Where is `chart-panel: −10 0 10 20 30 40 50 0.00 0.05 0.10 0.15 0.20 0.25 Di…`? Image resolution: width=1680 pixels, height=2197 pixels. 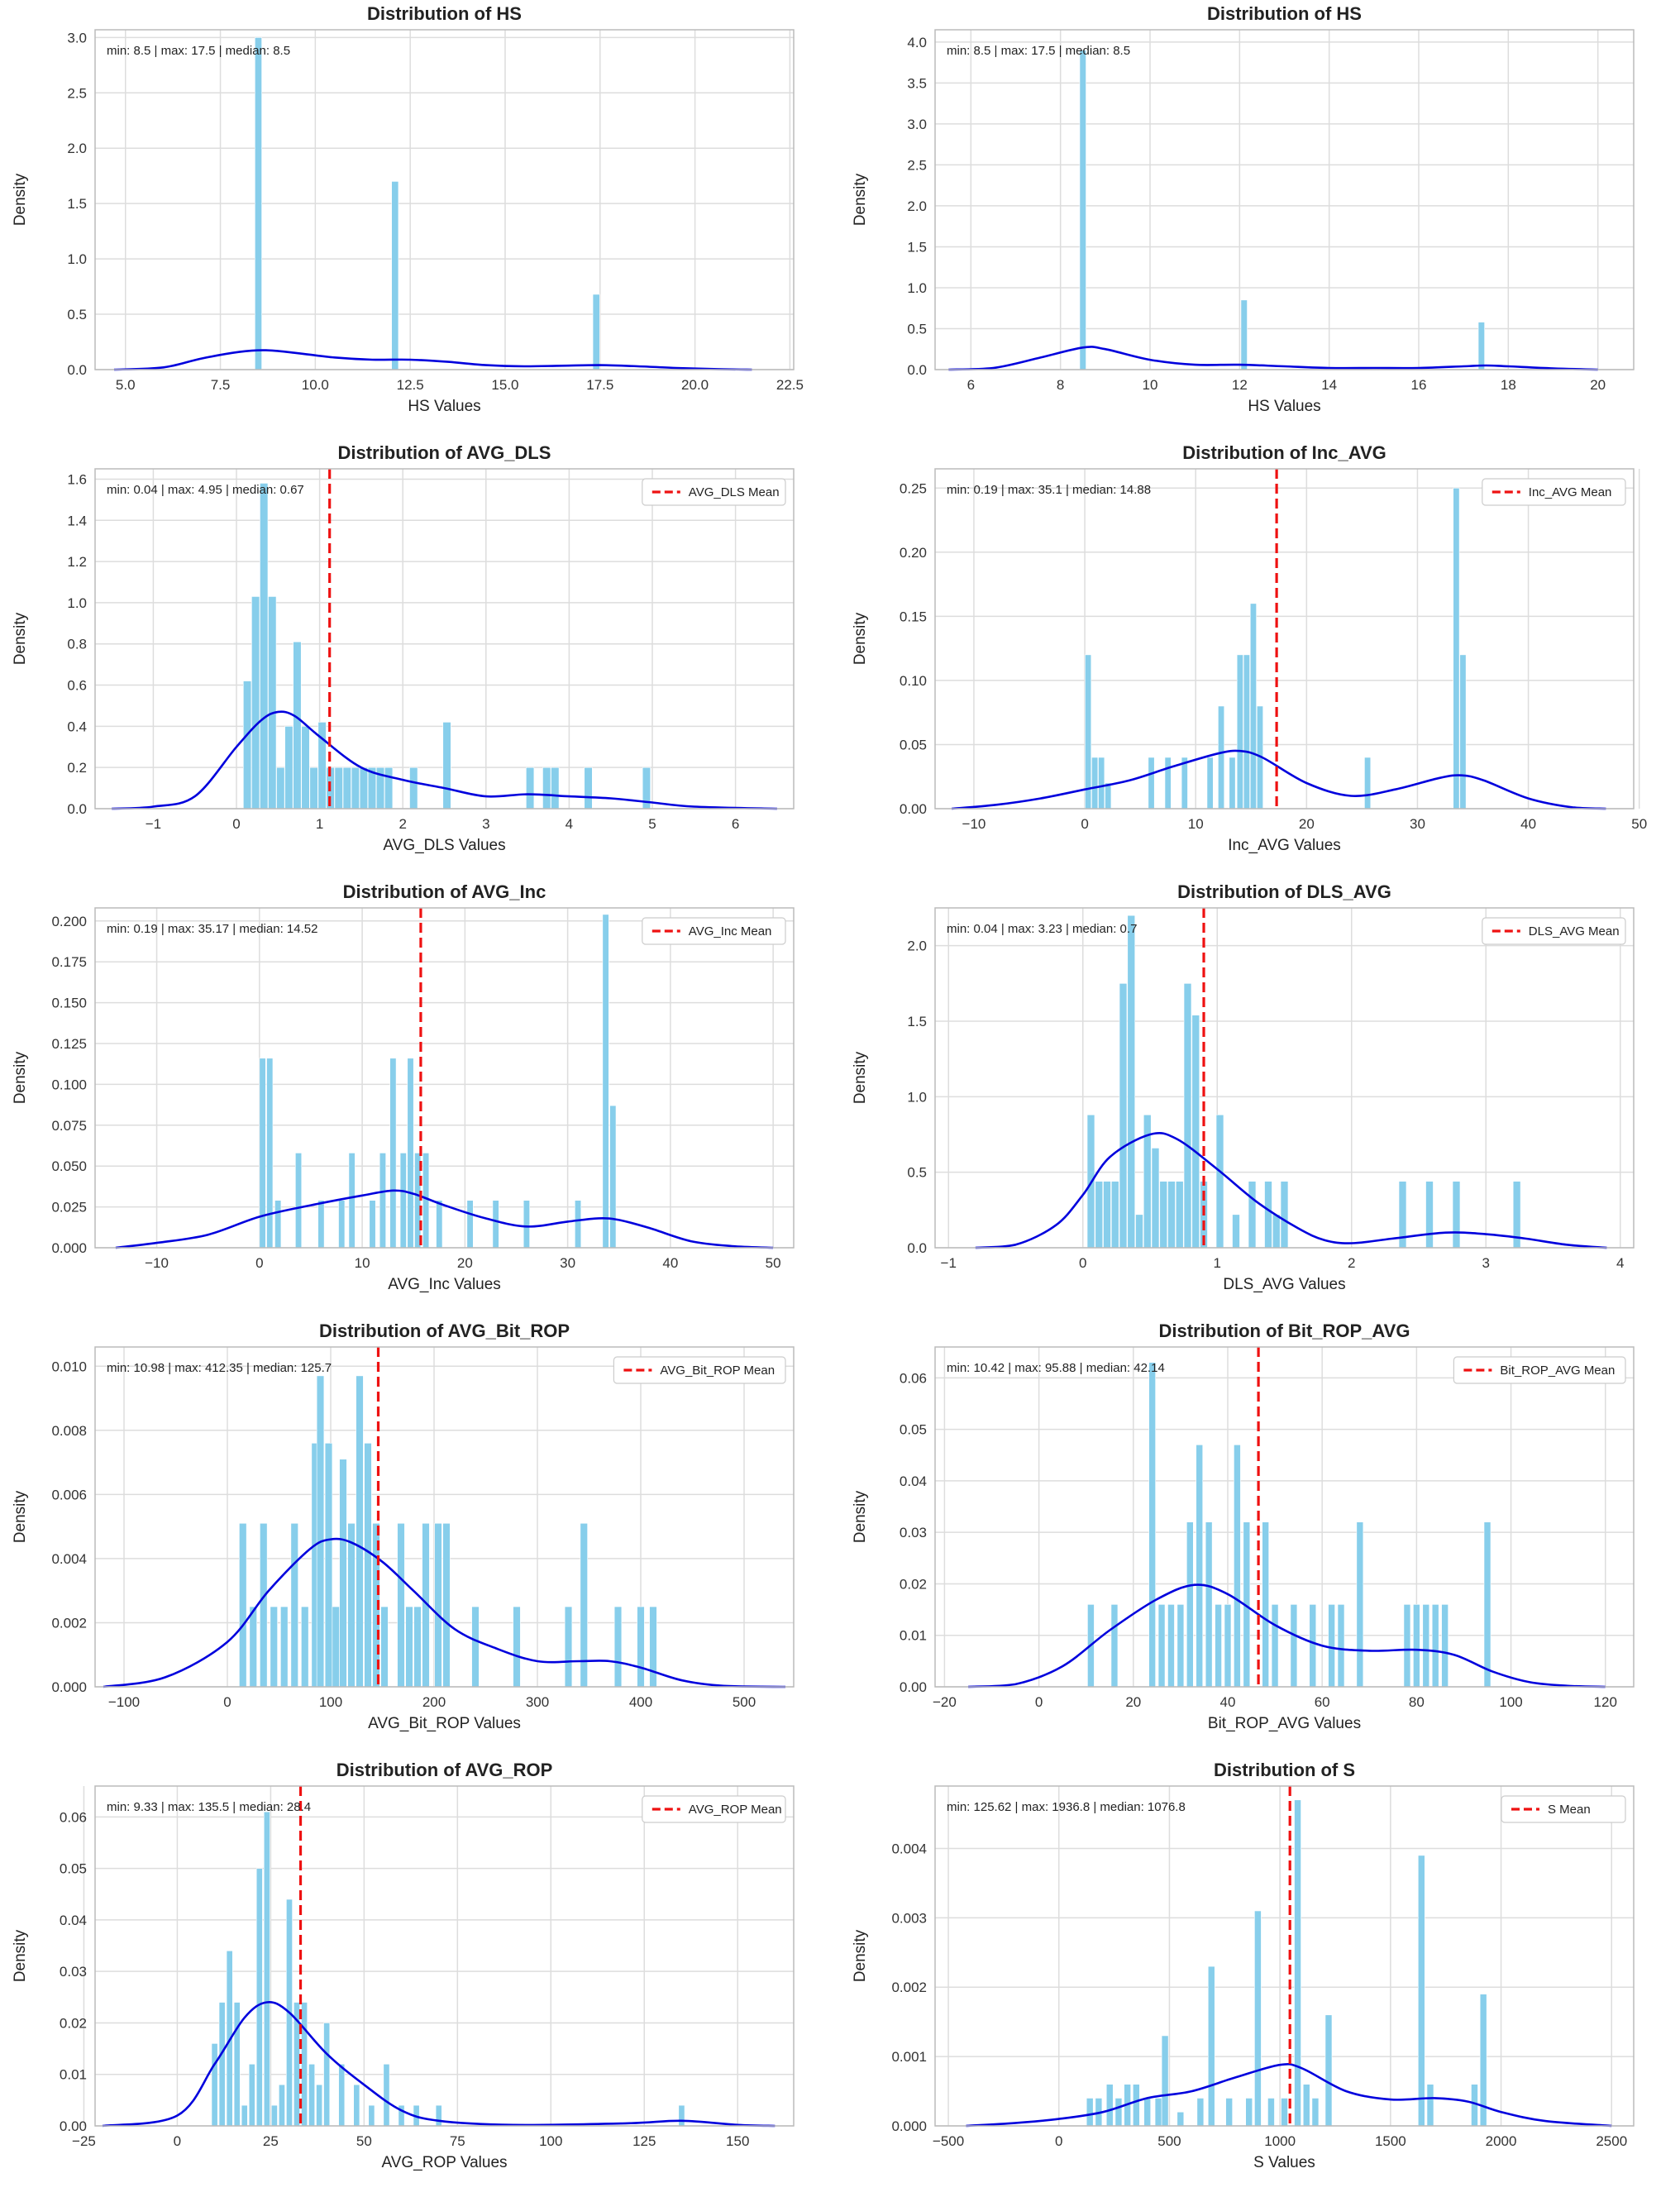
chart-panel: −10 0 10 20 30 40 50 0.00 0.05 0.10 0.15 0.20 0.25 Di… is located at coordinates (1260, 658).